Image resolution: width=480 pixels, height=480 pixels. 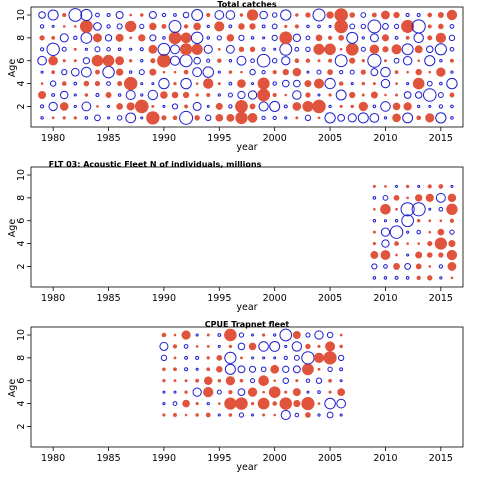 What do you see at coordinates (385, 298) in the screenshot?
I see `x-tick-label: 2010` at bounding box center [385, 298].